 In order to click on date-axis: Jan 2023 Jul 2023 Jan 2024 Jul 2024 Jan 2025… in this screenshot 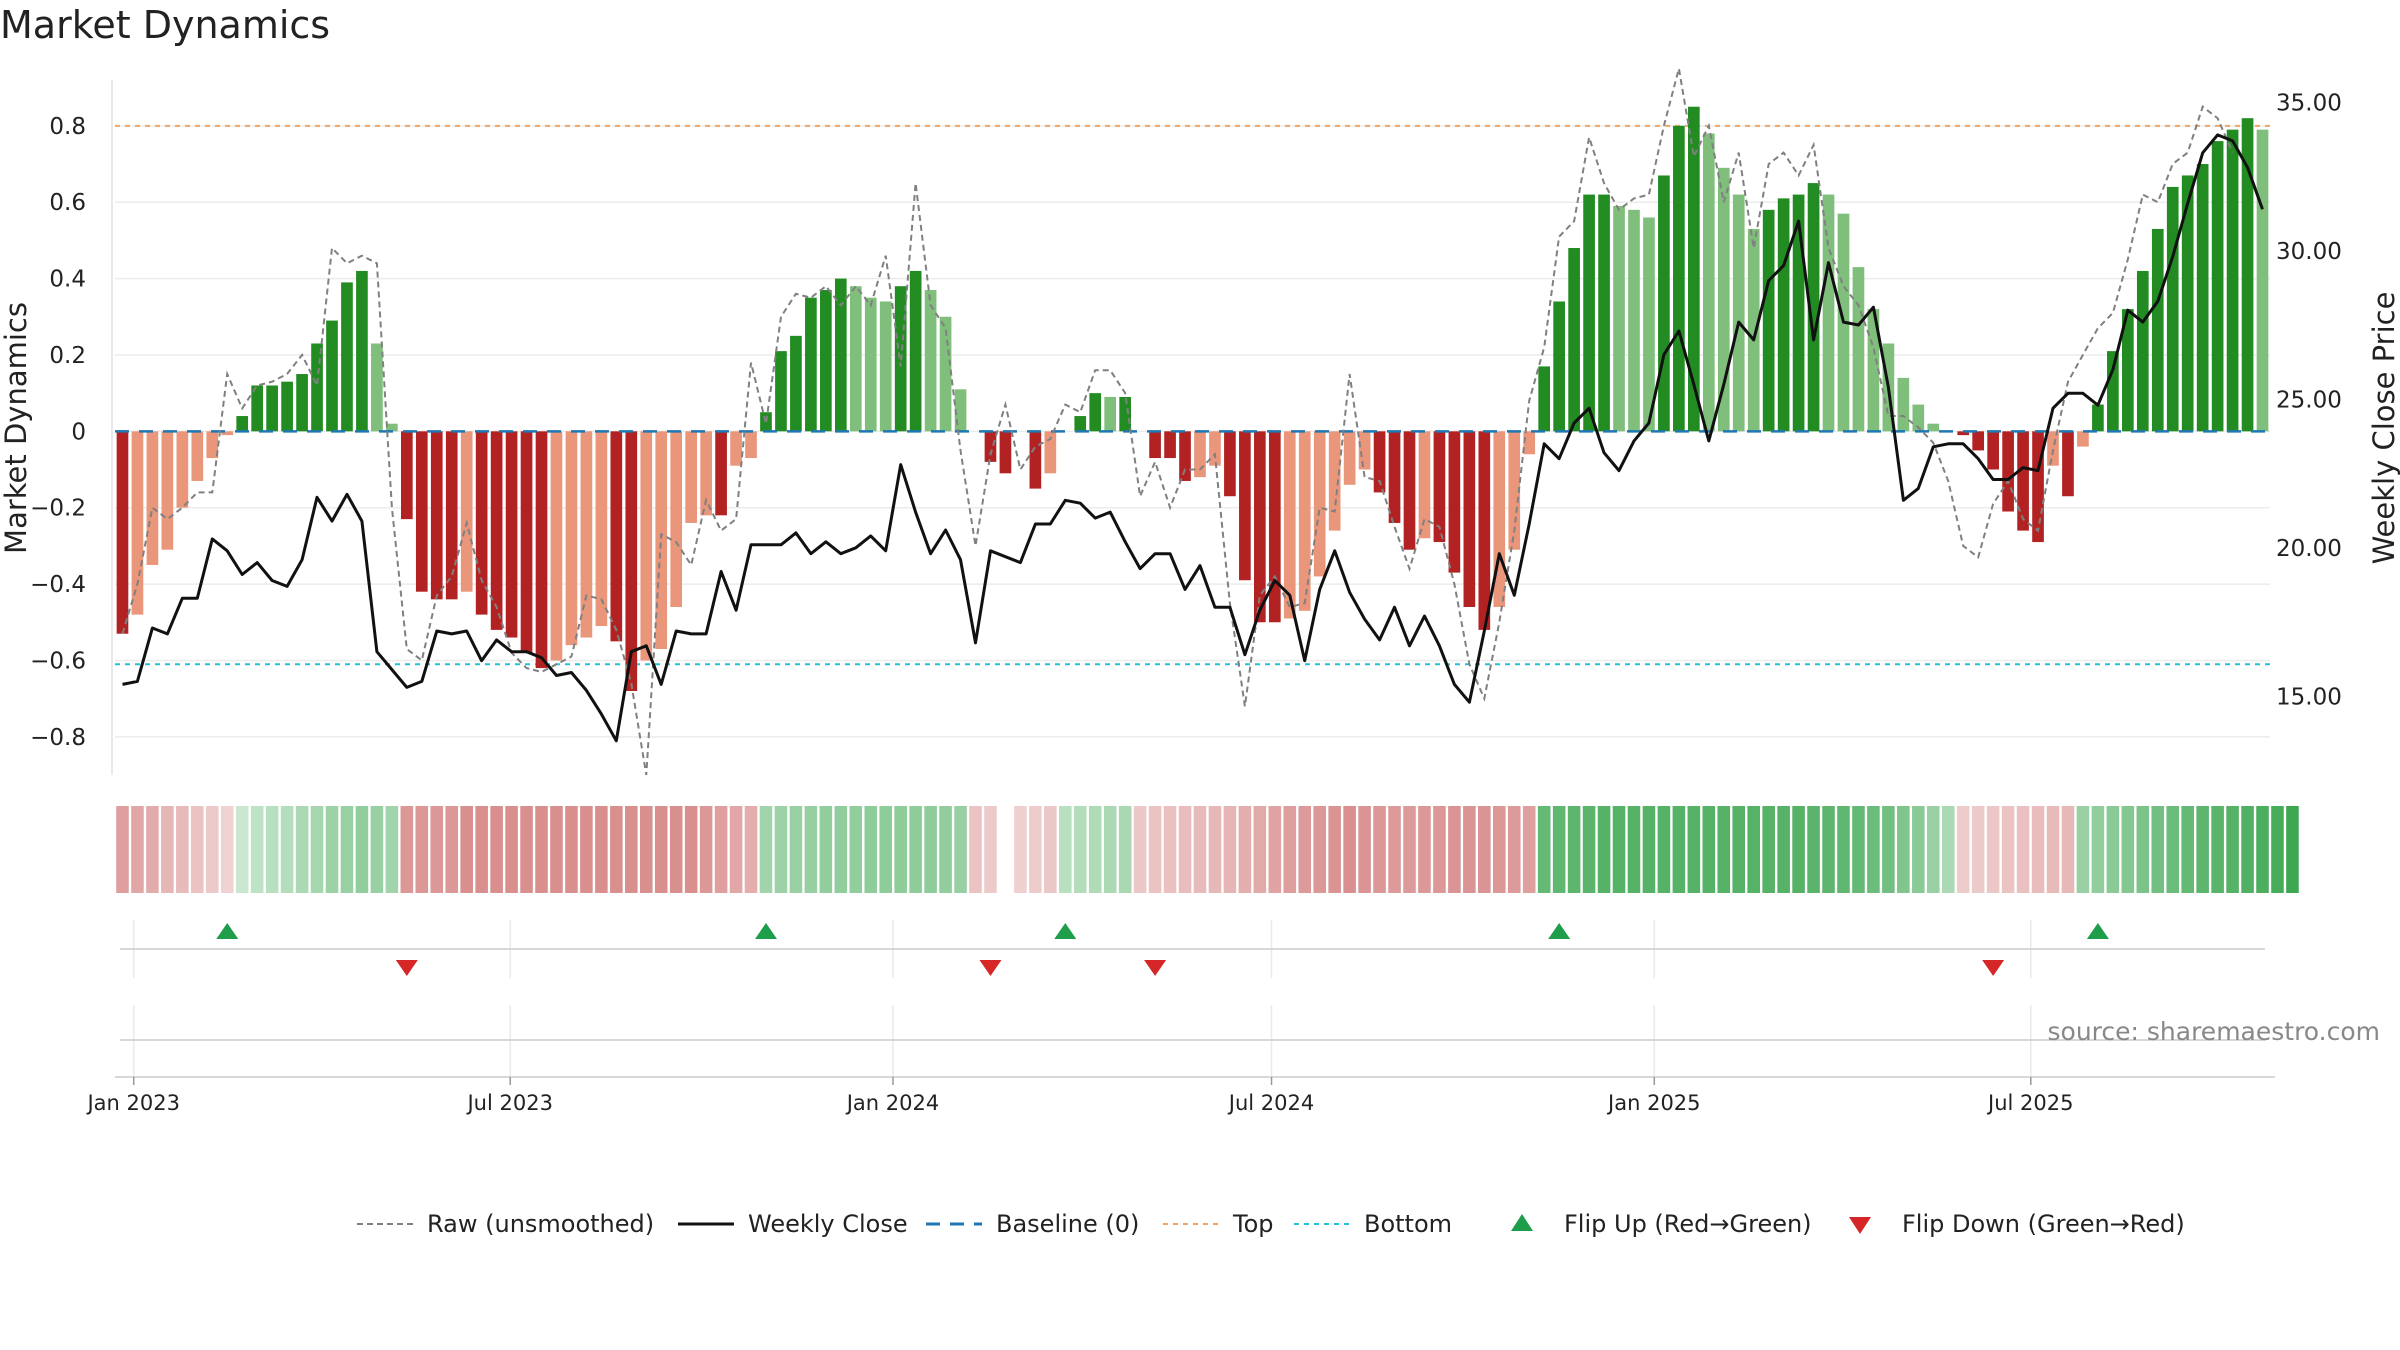, I will do `click(1180, 1095)`.